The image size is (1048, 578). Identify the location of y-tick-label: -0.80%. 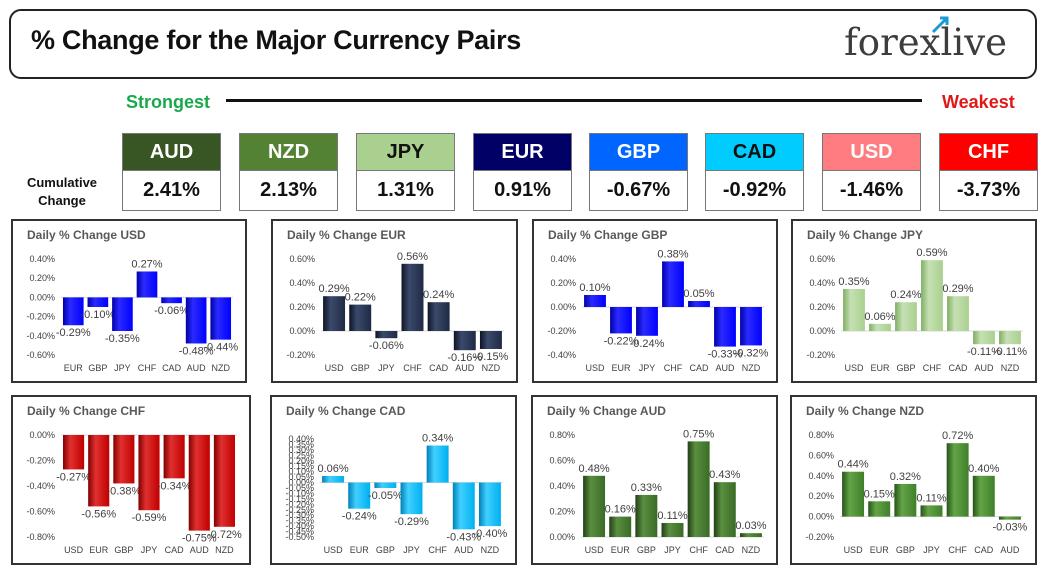
(40, 537).